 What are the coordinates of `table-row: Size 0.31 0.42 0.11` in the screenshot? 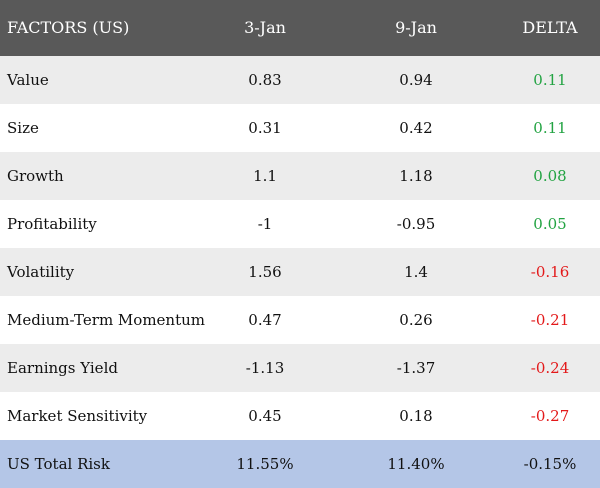 It's located at (300, 128).